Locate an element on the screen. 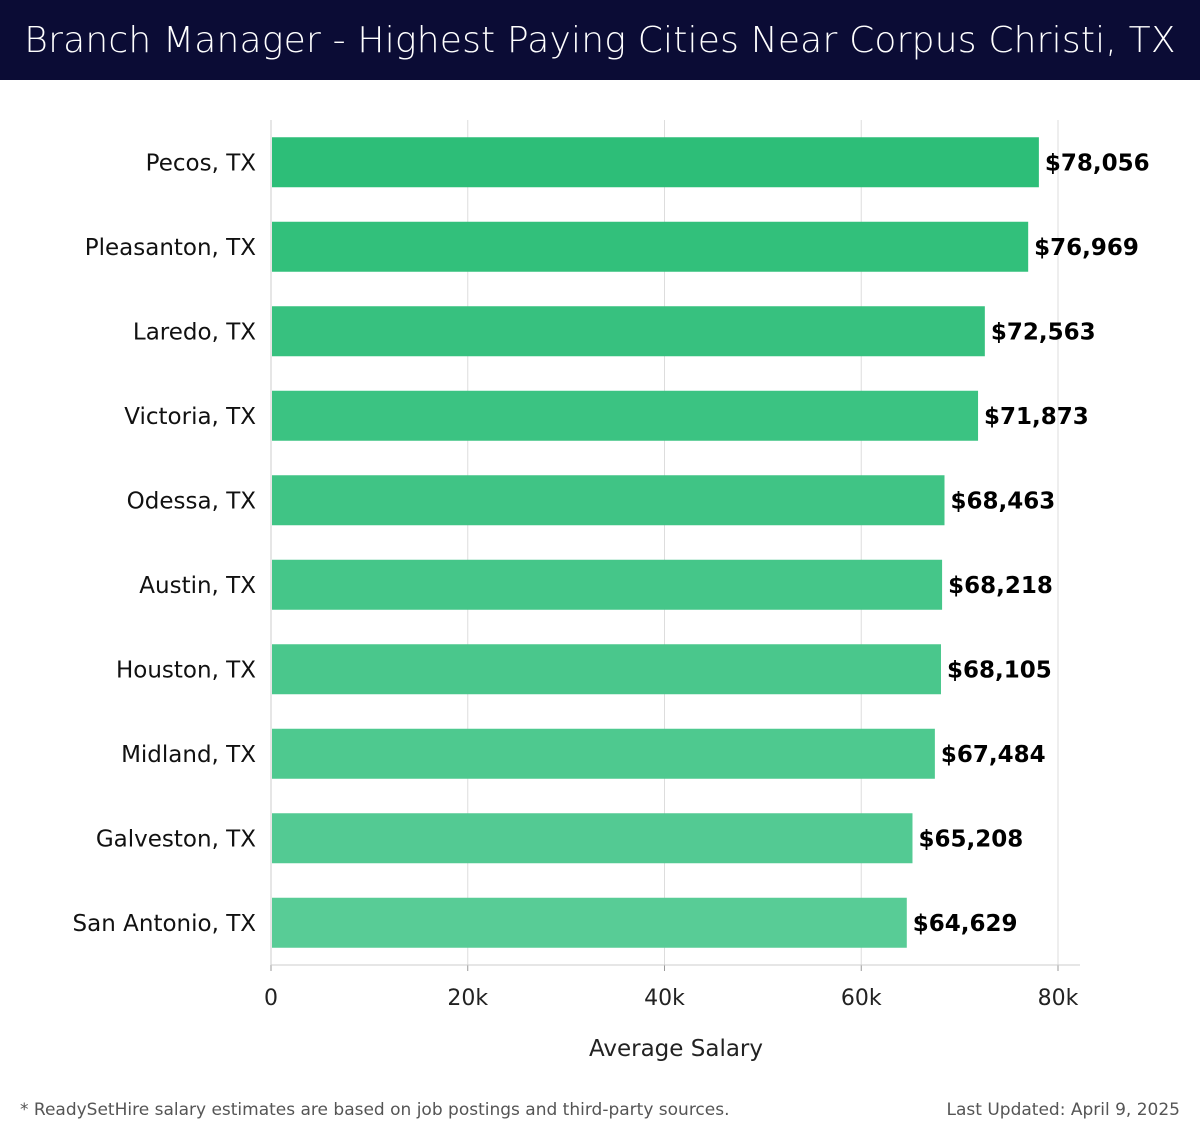 This screenshot has width=1200, height=1140. category-label: Laredo, TX is located at coordinates (194, 332).